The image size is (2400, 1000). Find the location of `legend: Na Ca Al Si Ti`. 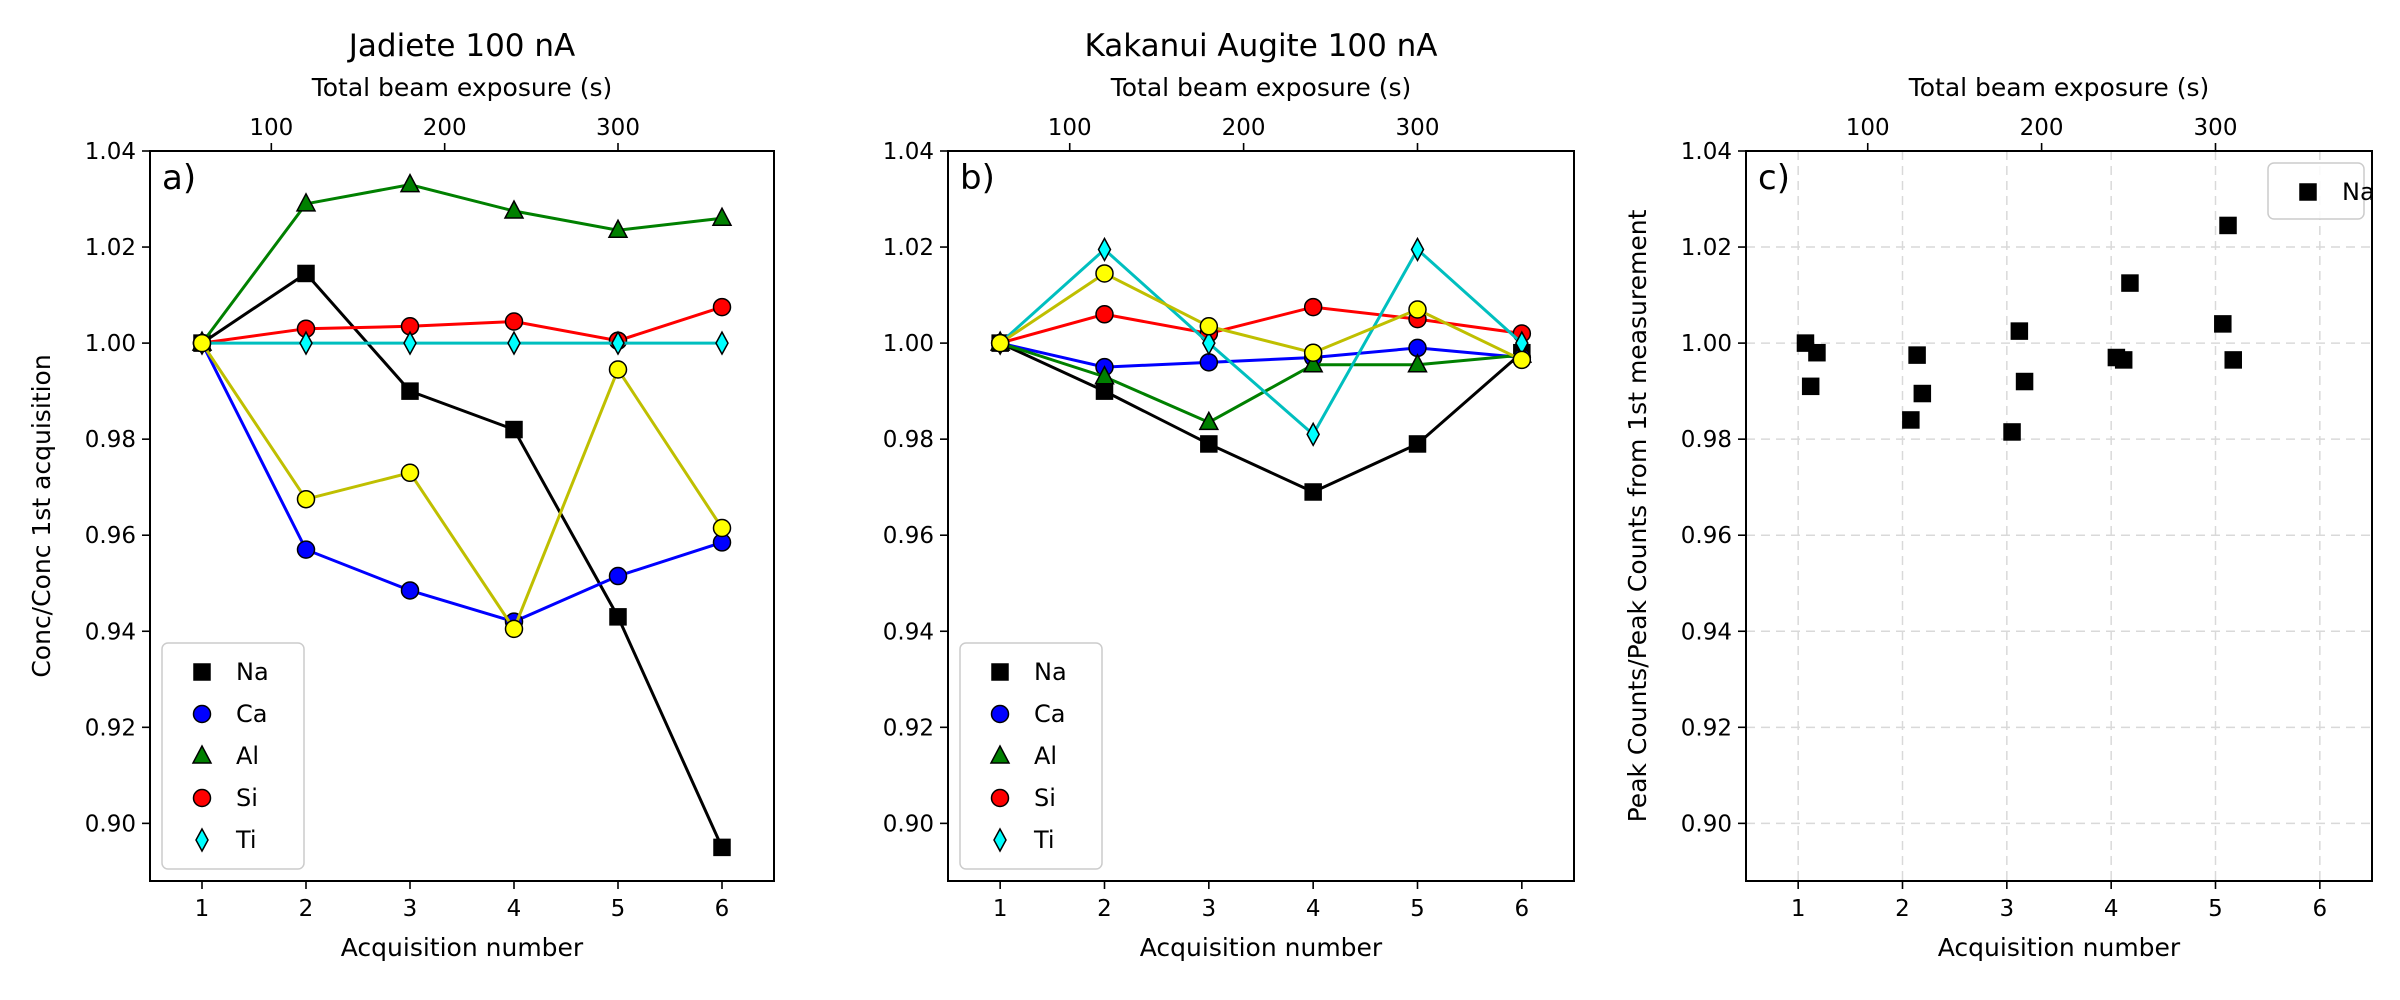

legend: Na Ca Al Si Ti is located at coordinates (233, 756).